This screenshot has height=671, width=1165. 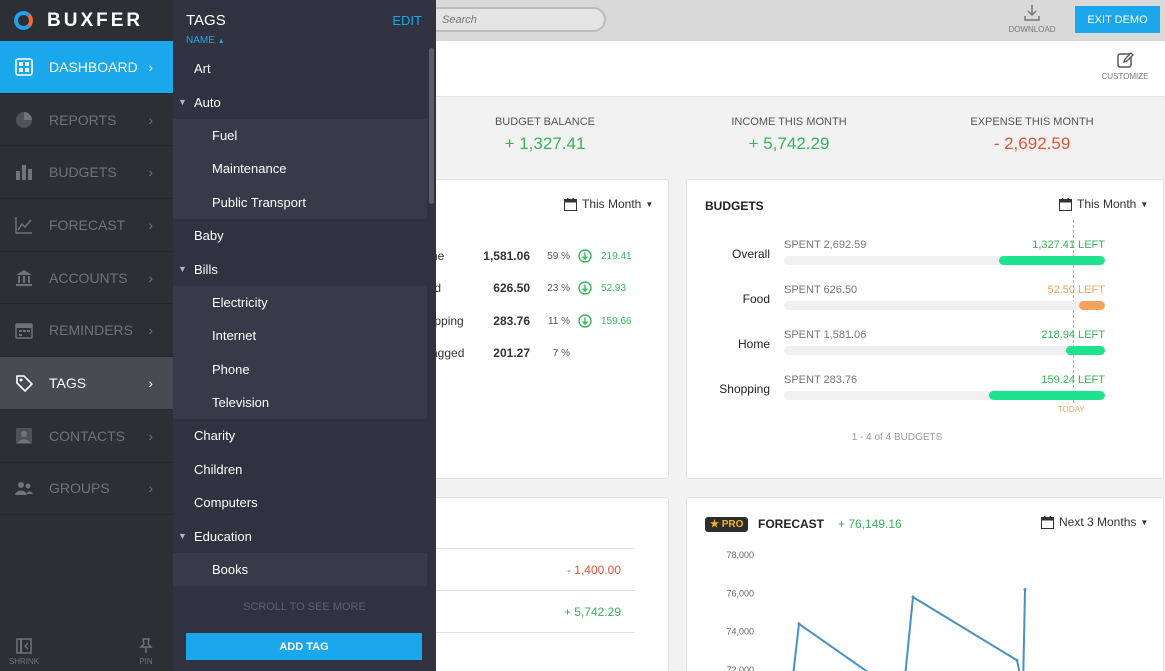 I want to click on page-header: CUSTOMIZE, so click(x=800, y=69).